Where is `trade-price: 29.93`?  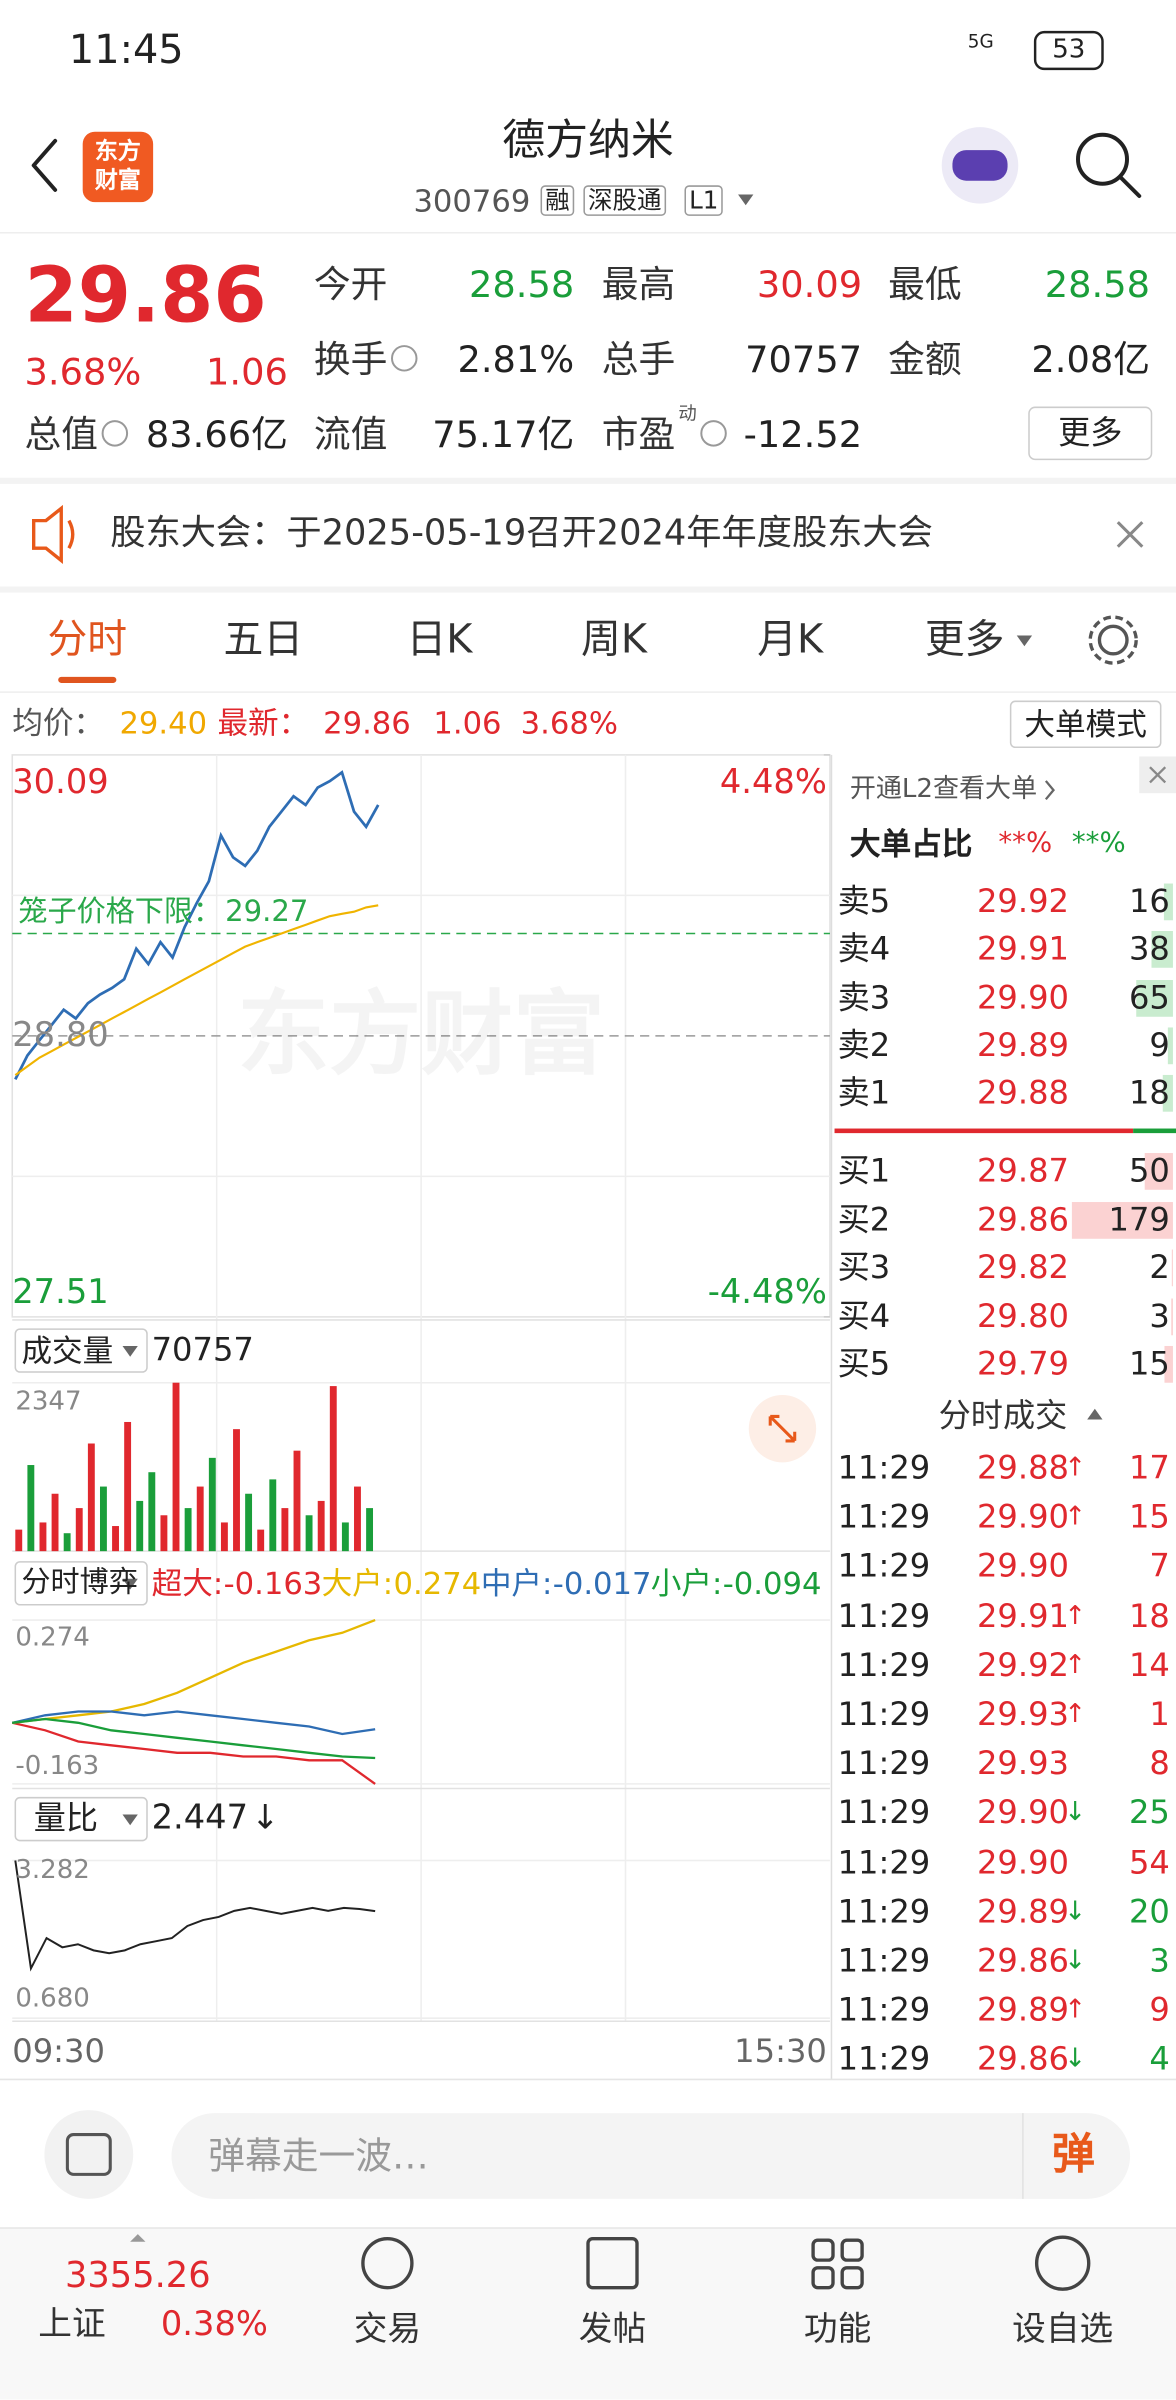
trade-price: 29.93 is located at coordinates (1023, 1763).